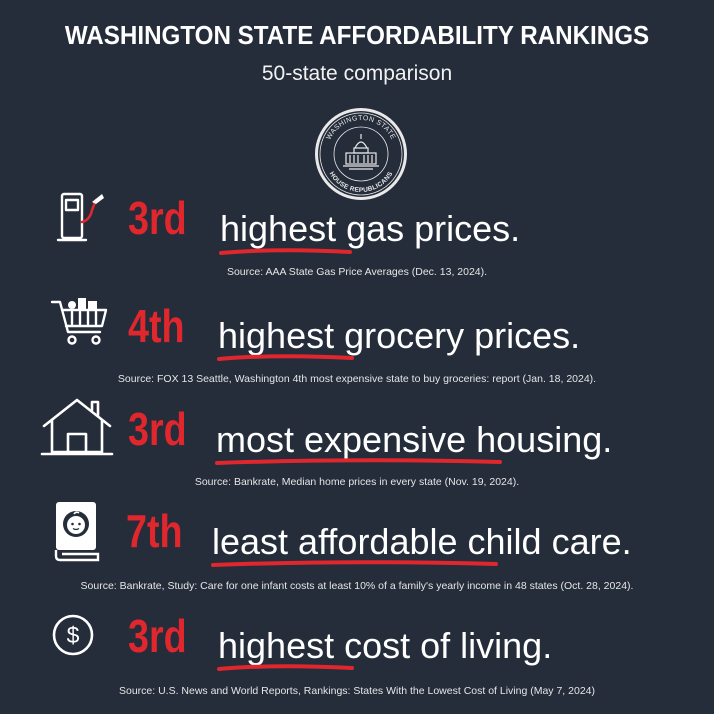  Describe the element at coordinates (80, 217) in the screenshot. I see `gas-pump-icon` at that location.